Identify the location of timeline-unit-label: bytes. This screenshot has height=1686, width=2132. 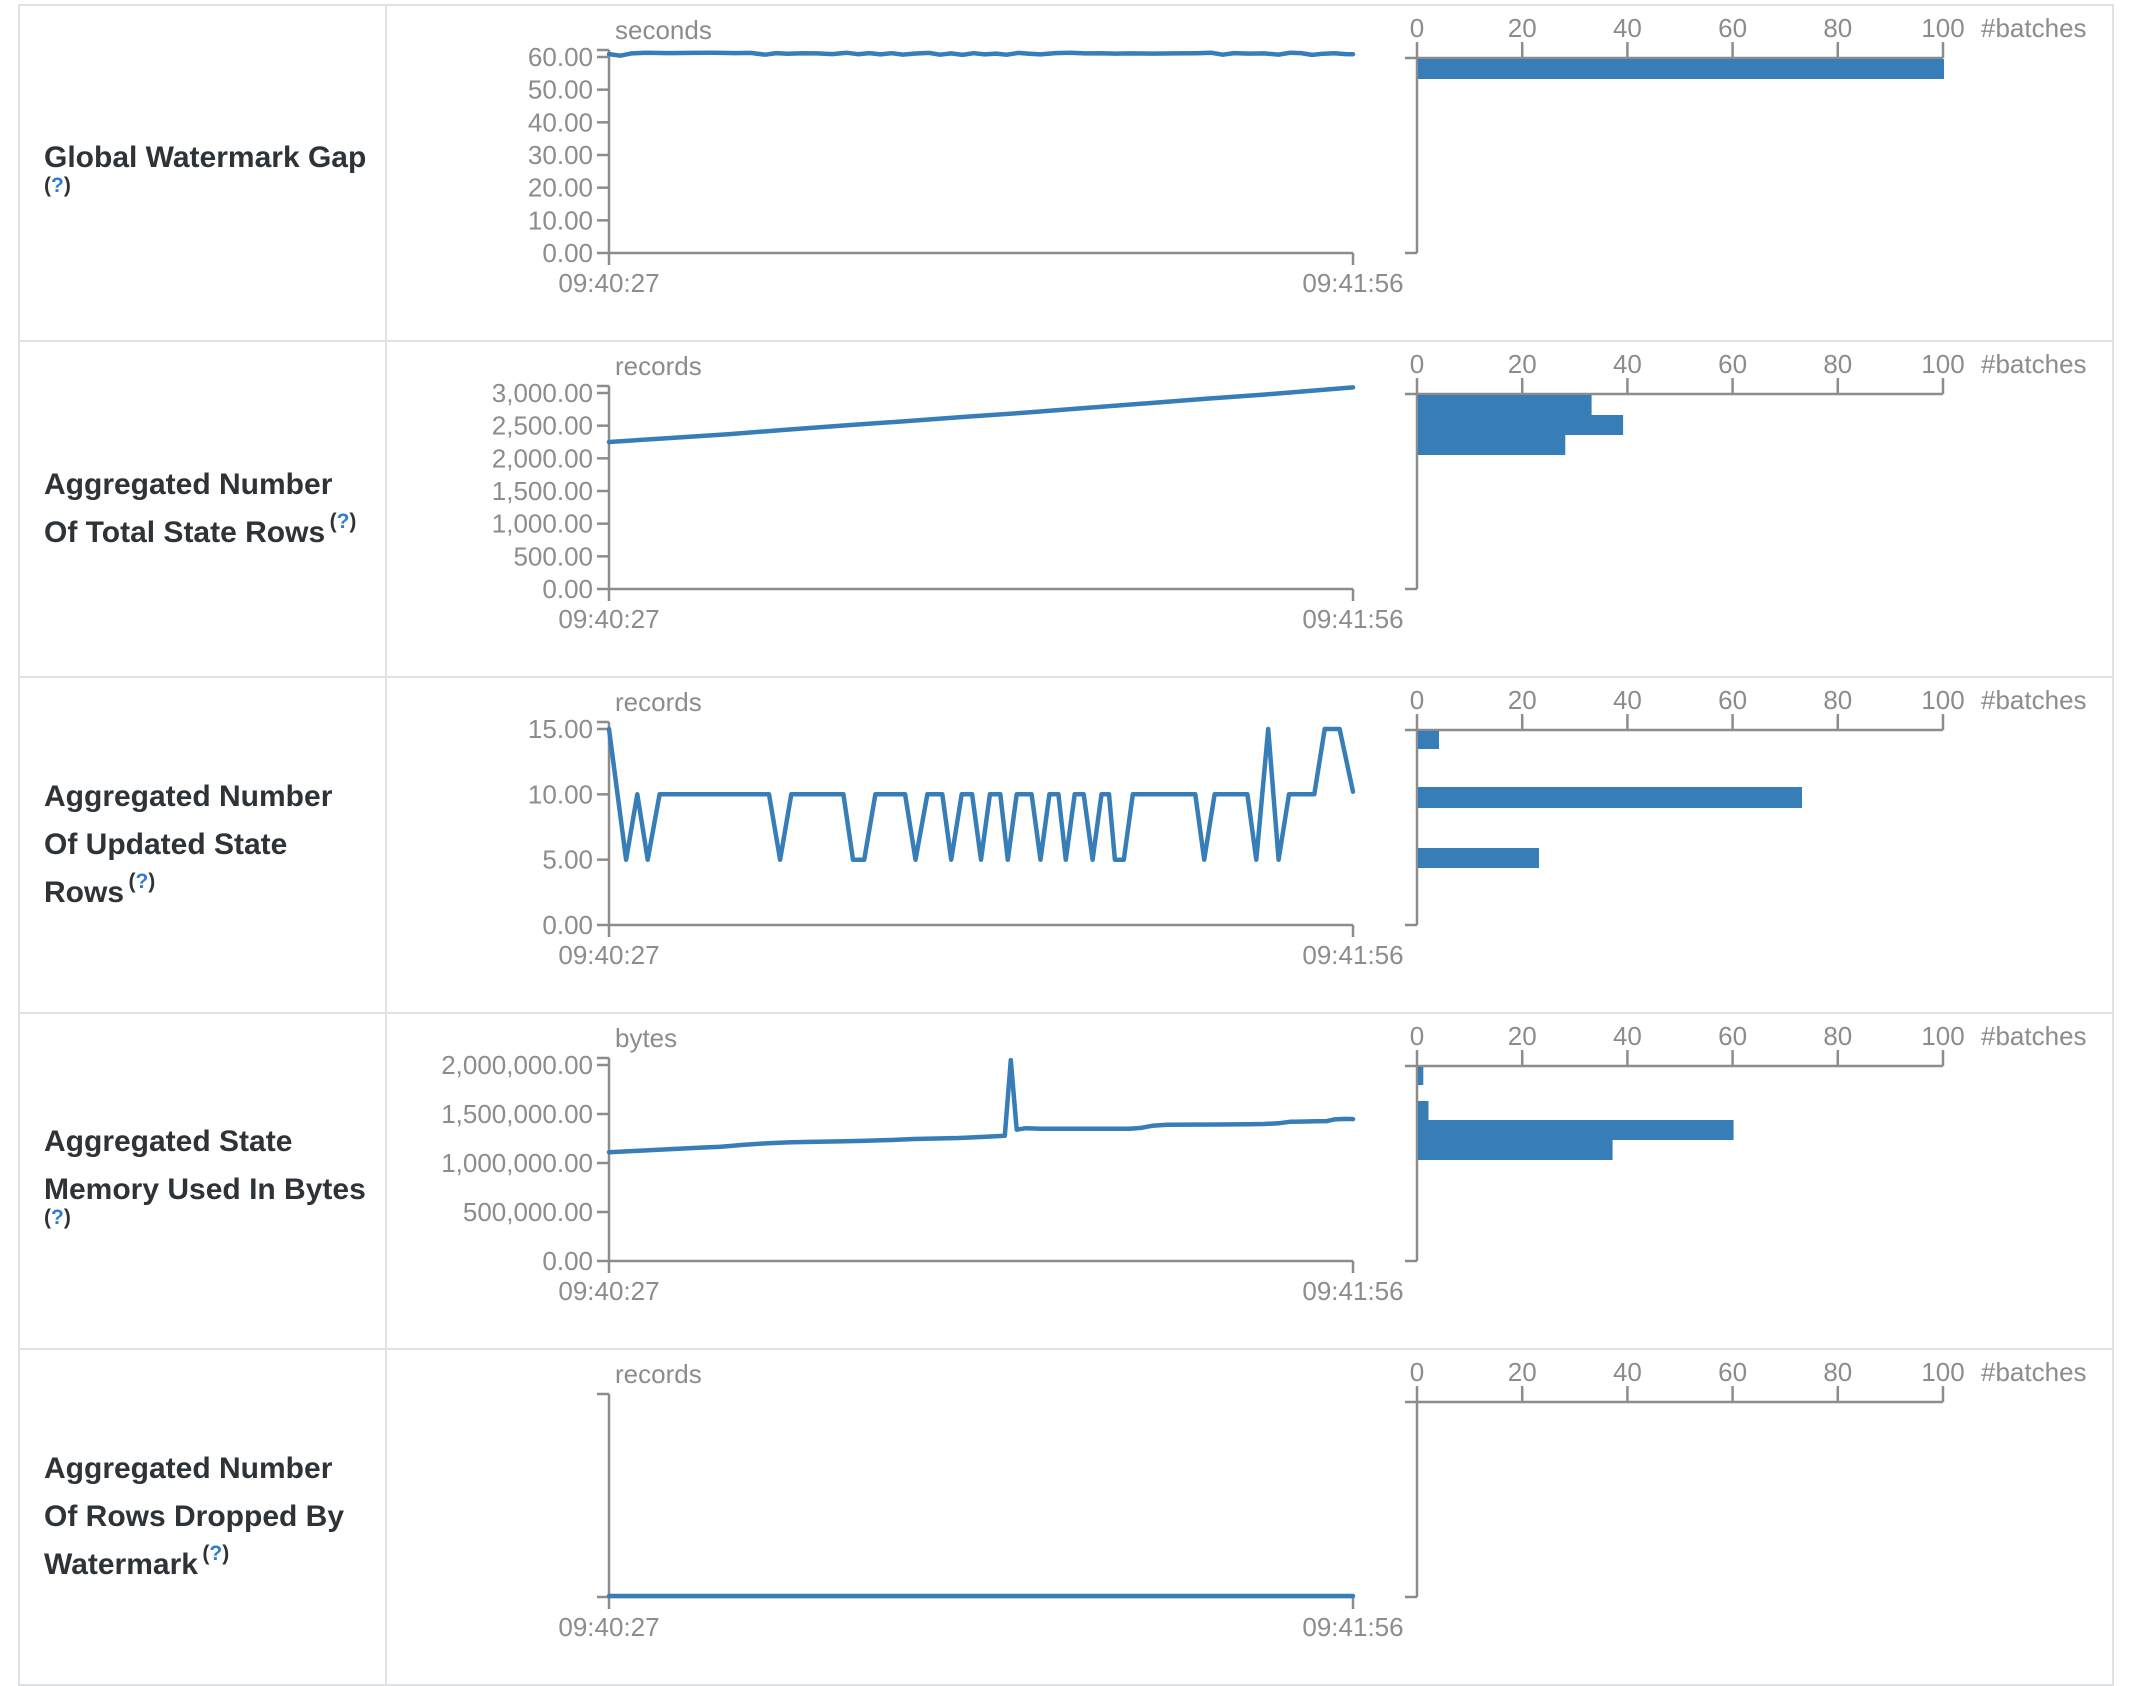
(646, 1038).